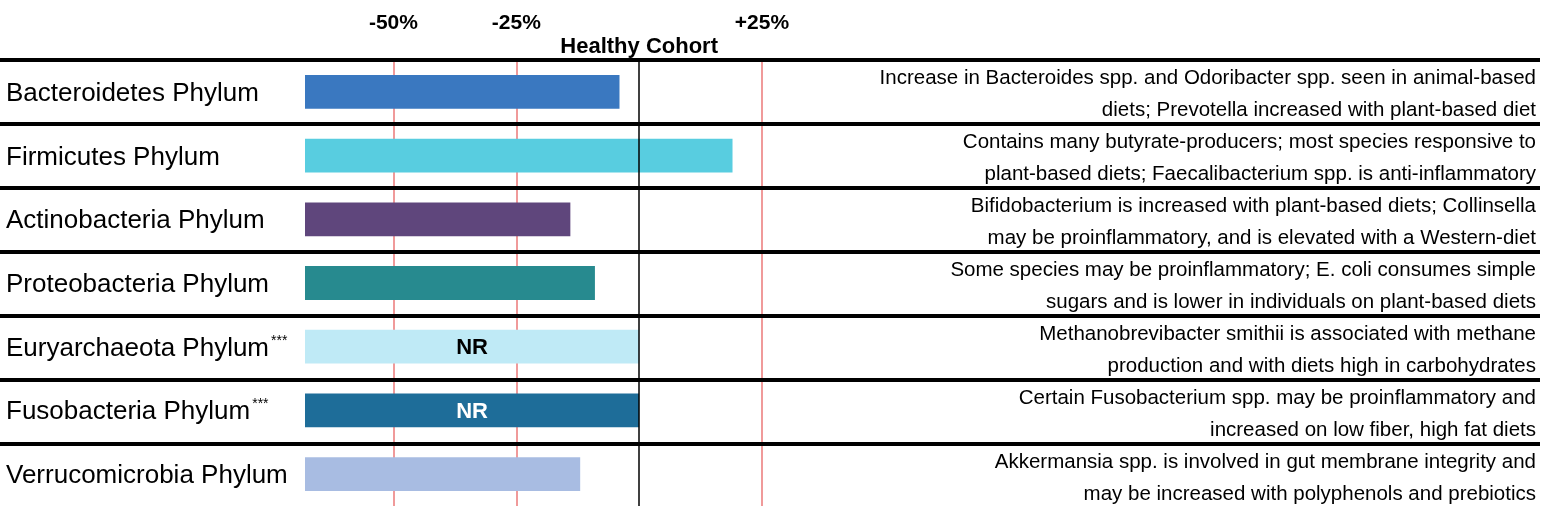 The image size is (1550, 506). Describe the element at coordinates (393, 21) in the screenshot. I see `x-tick-label: -50%` at that location.